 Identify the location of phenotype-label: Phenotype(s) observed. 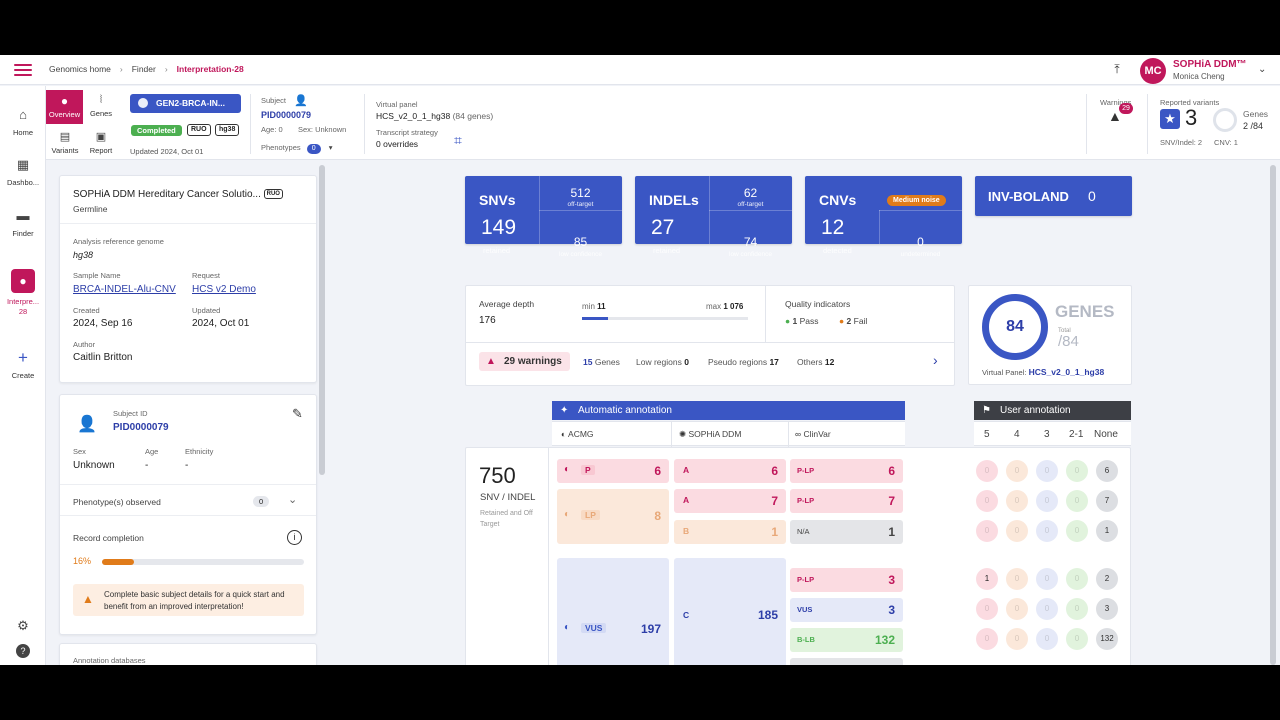
(117, 502).